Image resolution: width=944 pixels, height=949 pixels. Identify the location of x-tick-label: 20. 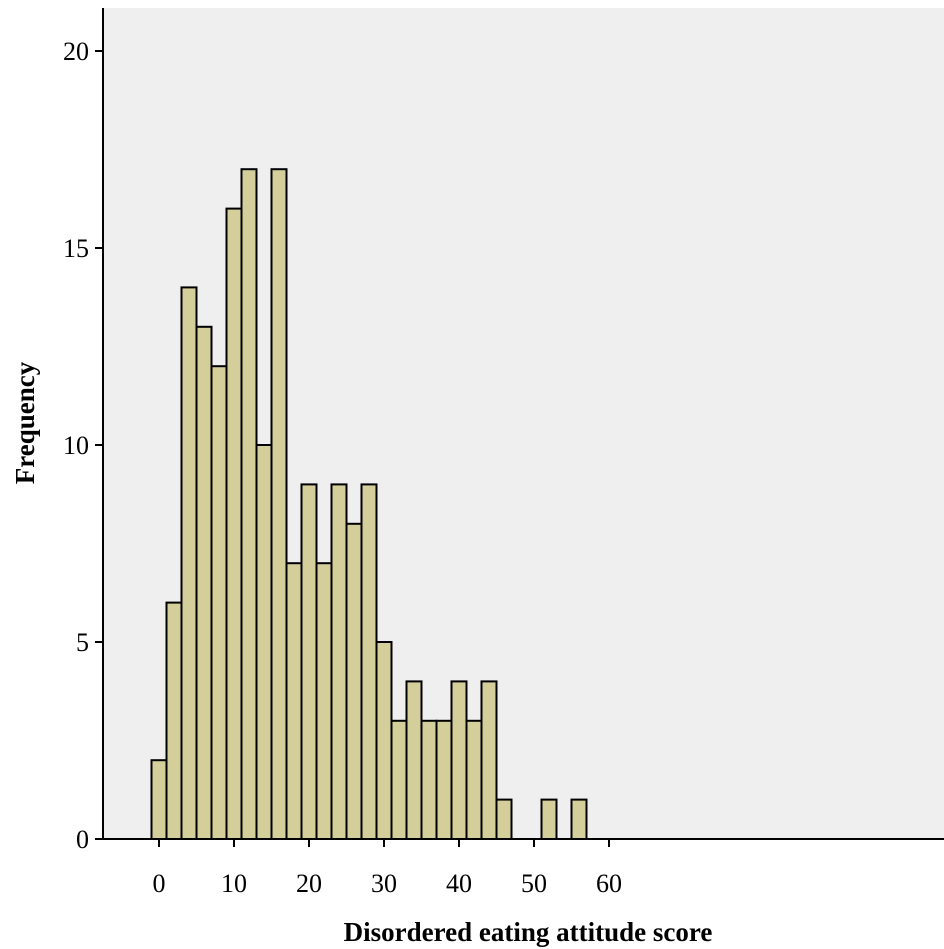
(309, 883).